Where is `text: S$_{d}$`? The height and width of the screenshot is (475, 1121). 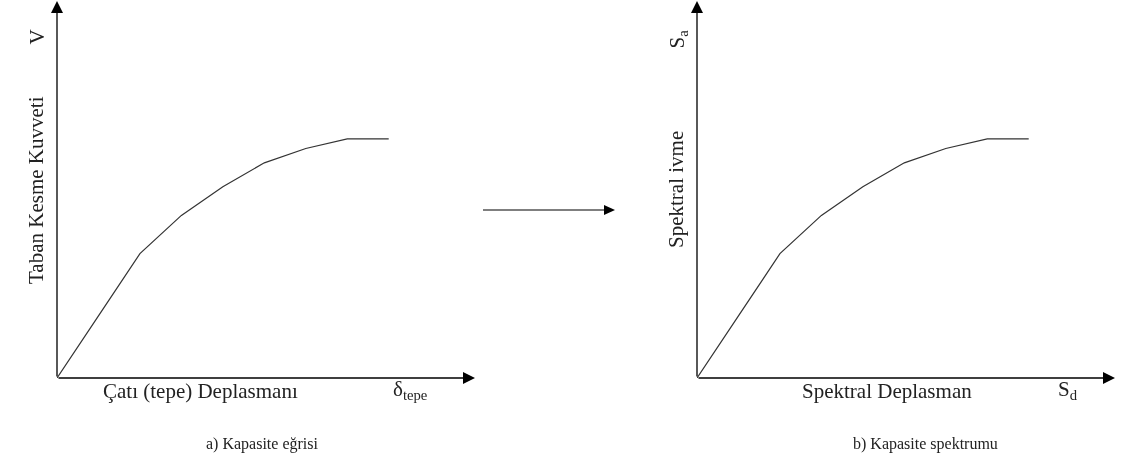
text: S$_{d}$ is located at coordinates (1068, 390).